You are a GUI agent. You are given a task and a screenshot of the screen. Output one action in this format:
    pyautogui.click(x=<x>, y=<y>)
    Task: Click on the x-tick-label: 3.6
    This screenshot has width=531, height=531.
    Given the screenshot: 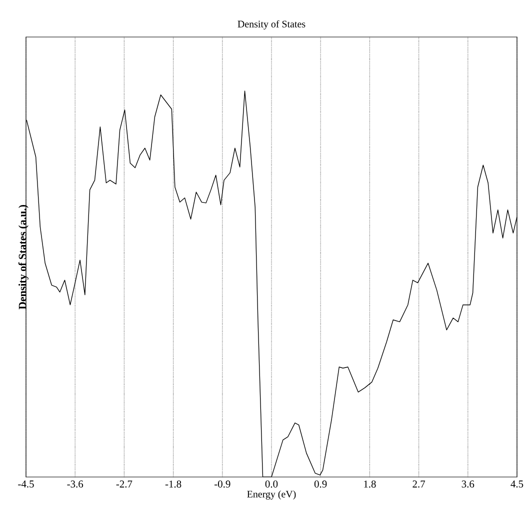 What is the action you would take?
    pyautogui.click(x=468, y=484)
    